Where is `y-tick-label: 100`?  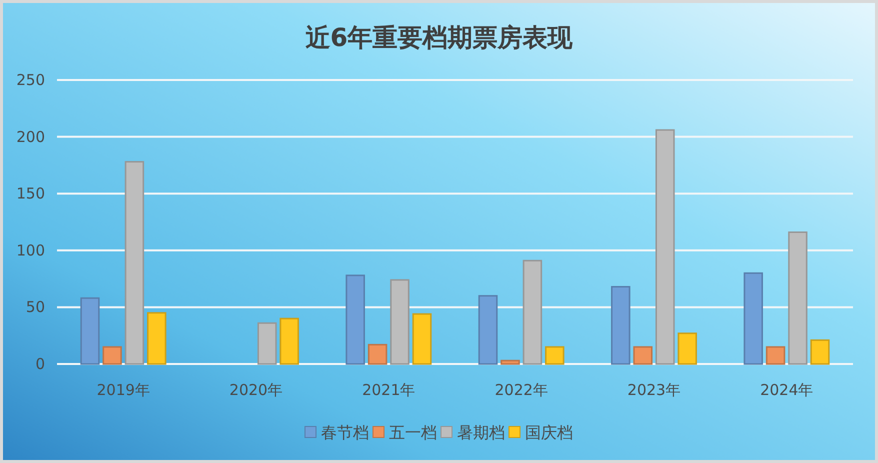
y-tick-label: 100 is located at coordinates (30, 250).